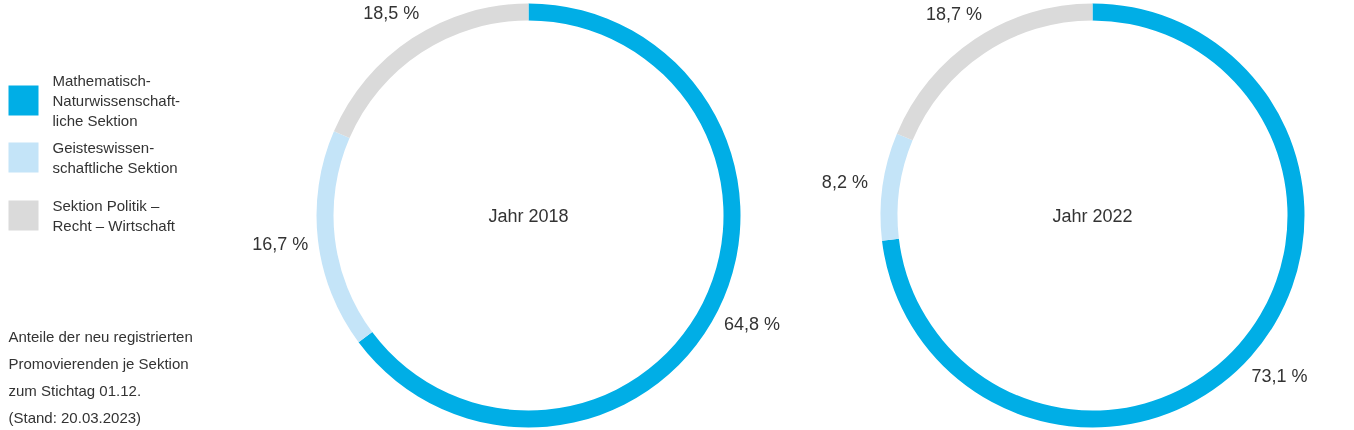 The height and width of the screenshot is (430, 1354). Describe the element at coordinates (844, 182) in the screenshot. I see `data-label: 8,2 %` at that location.